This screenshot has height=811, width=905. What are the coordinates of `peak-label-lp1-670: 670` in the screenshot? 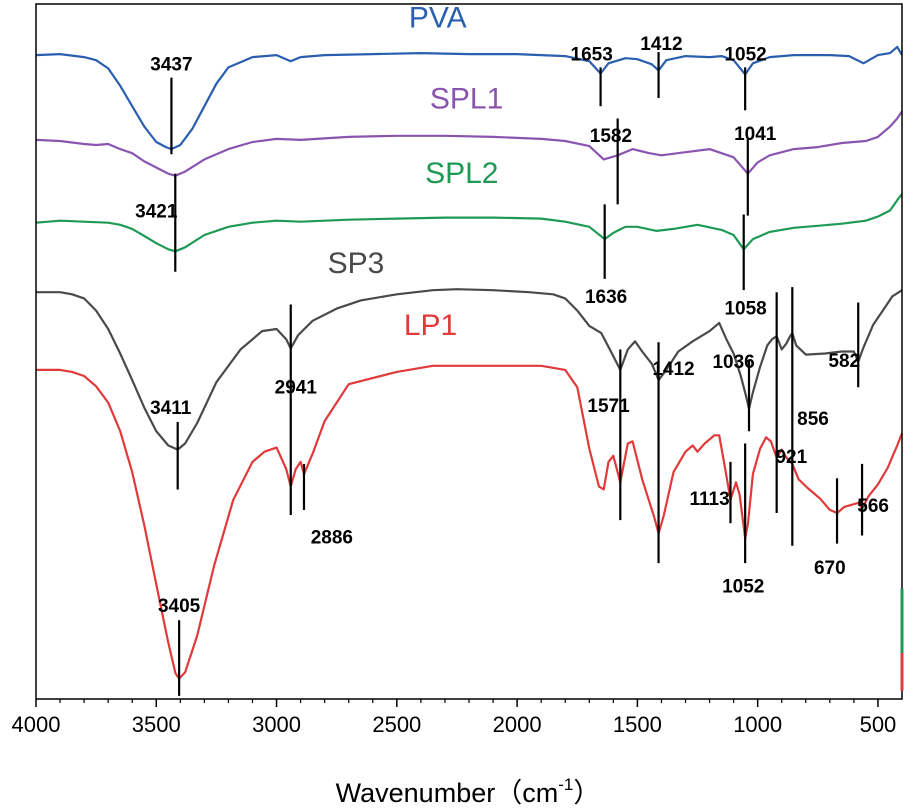 It's located at (830, 568).